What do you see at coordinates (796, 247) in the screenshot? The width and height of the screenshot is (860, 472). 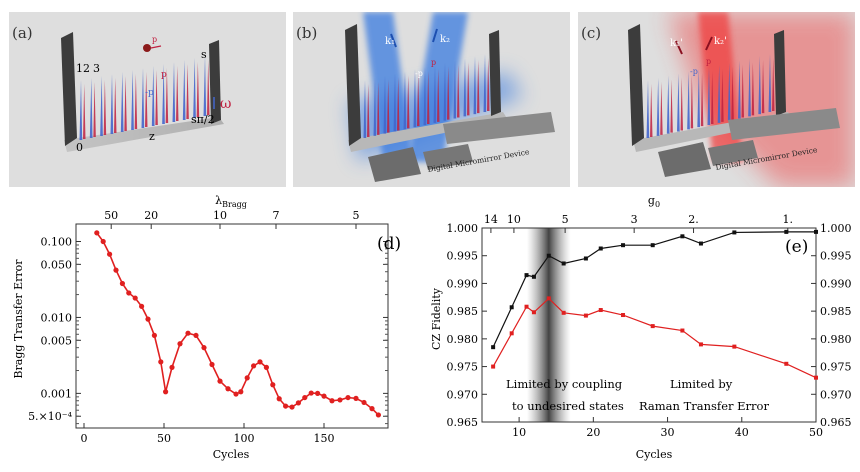 I see `chart-e-panel-label: (e)` at bounding box center [796, 247].